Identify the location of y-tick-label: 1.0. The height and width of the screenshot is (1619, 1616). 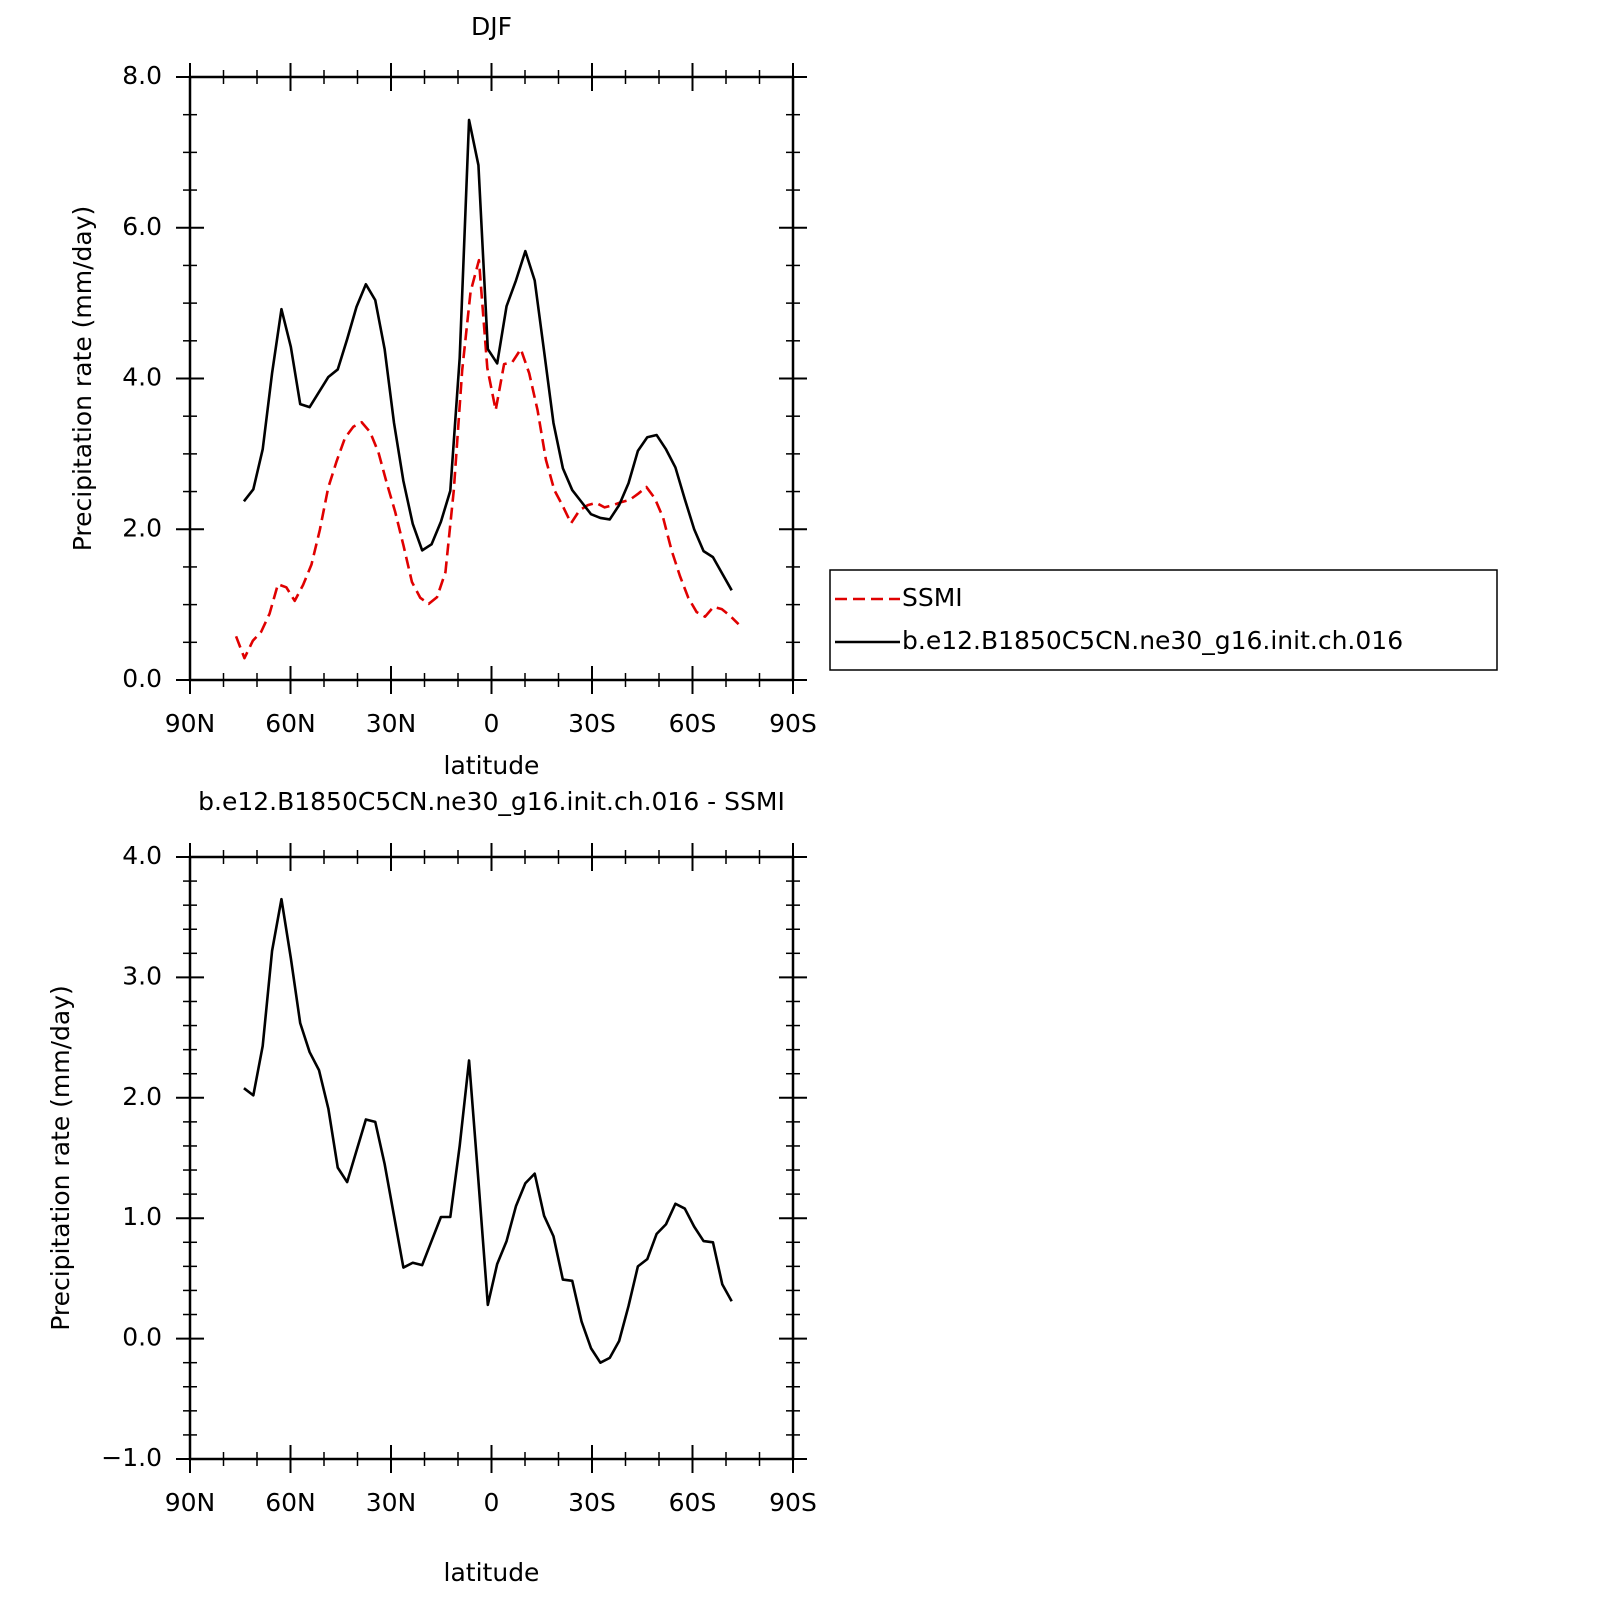
(142, 1216).